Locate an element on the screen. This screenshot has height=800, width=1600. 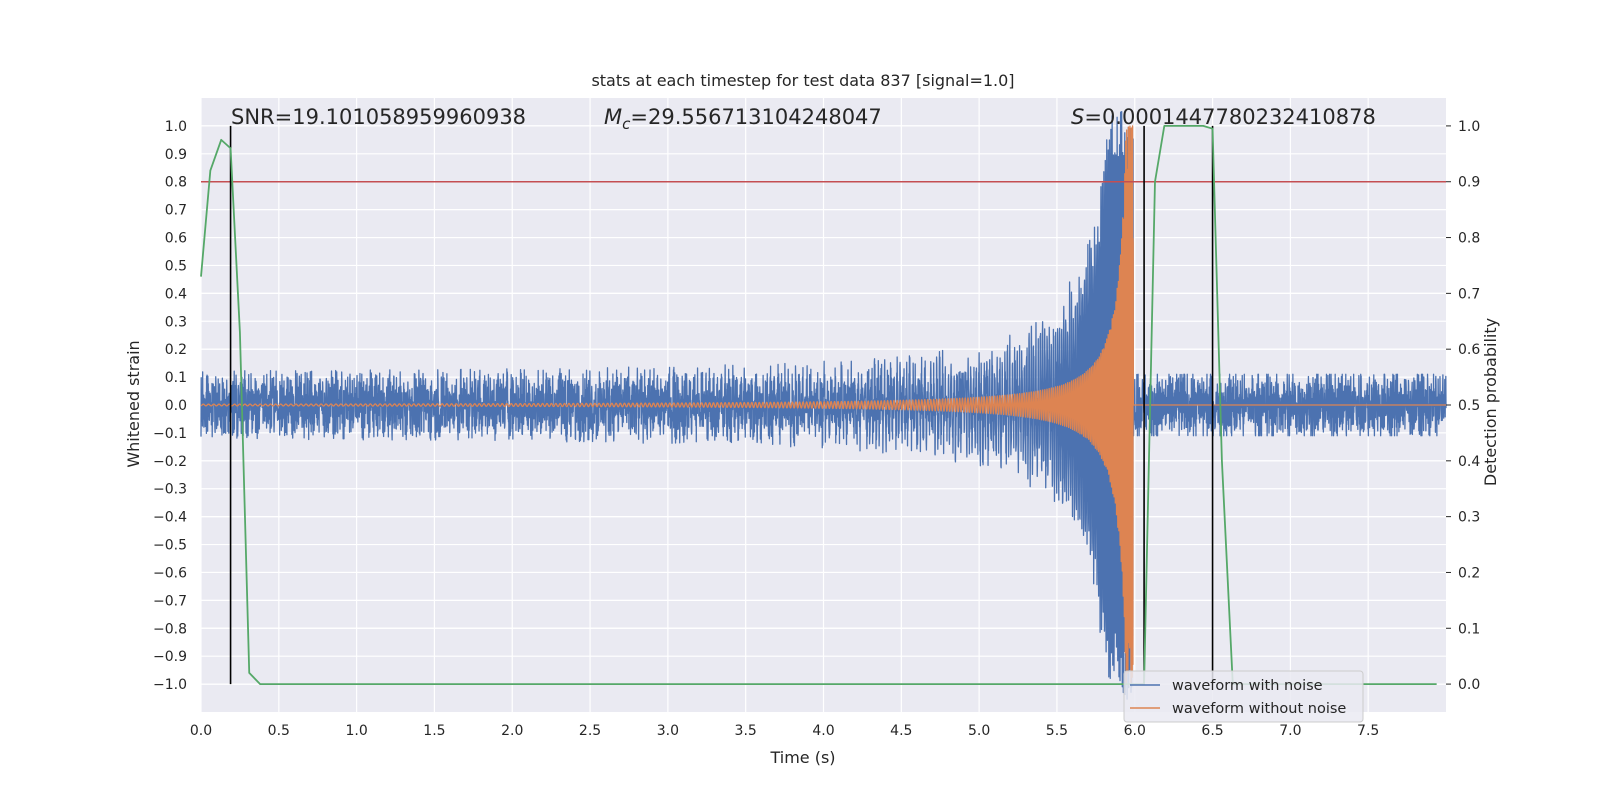
x-tick-label: 2.0 is located at coordinates (512, 731).